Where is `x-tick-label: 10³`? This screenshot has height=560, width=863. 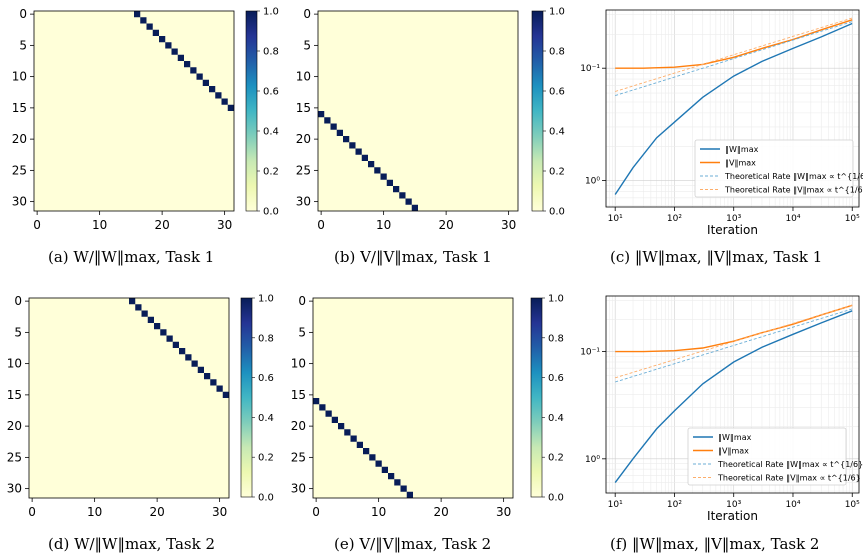 x-tick-label: 10³ is located at coordinates (733, 219).